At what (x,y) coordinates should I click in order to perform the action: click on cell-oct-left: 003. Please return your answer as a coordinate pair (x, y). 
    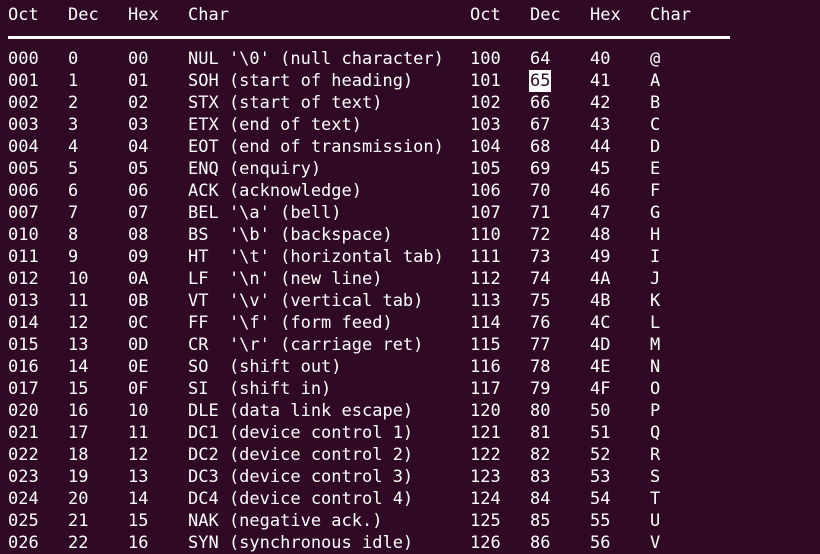
    Looking at the image, I should click on (23, 125).